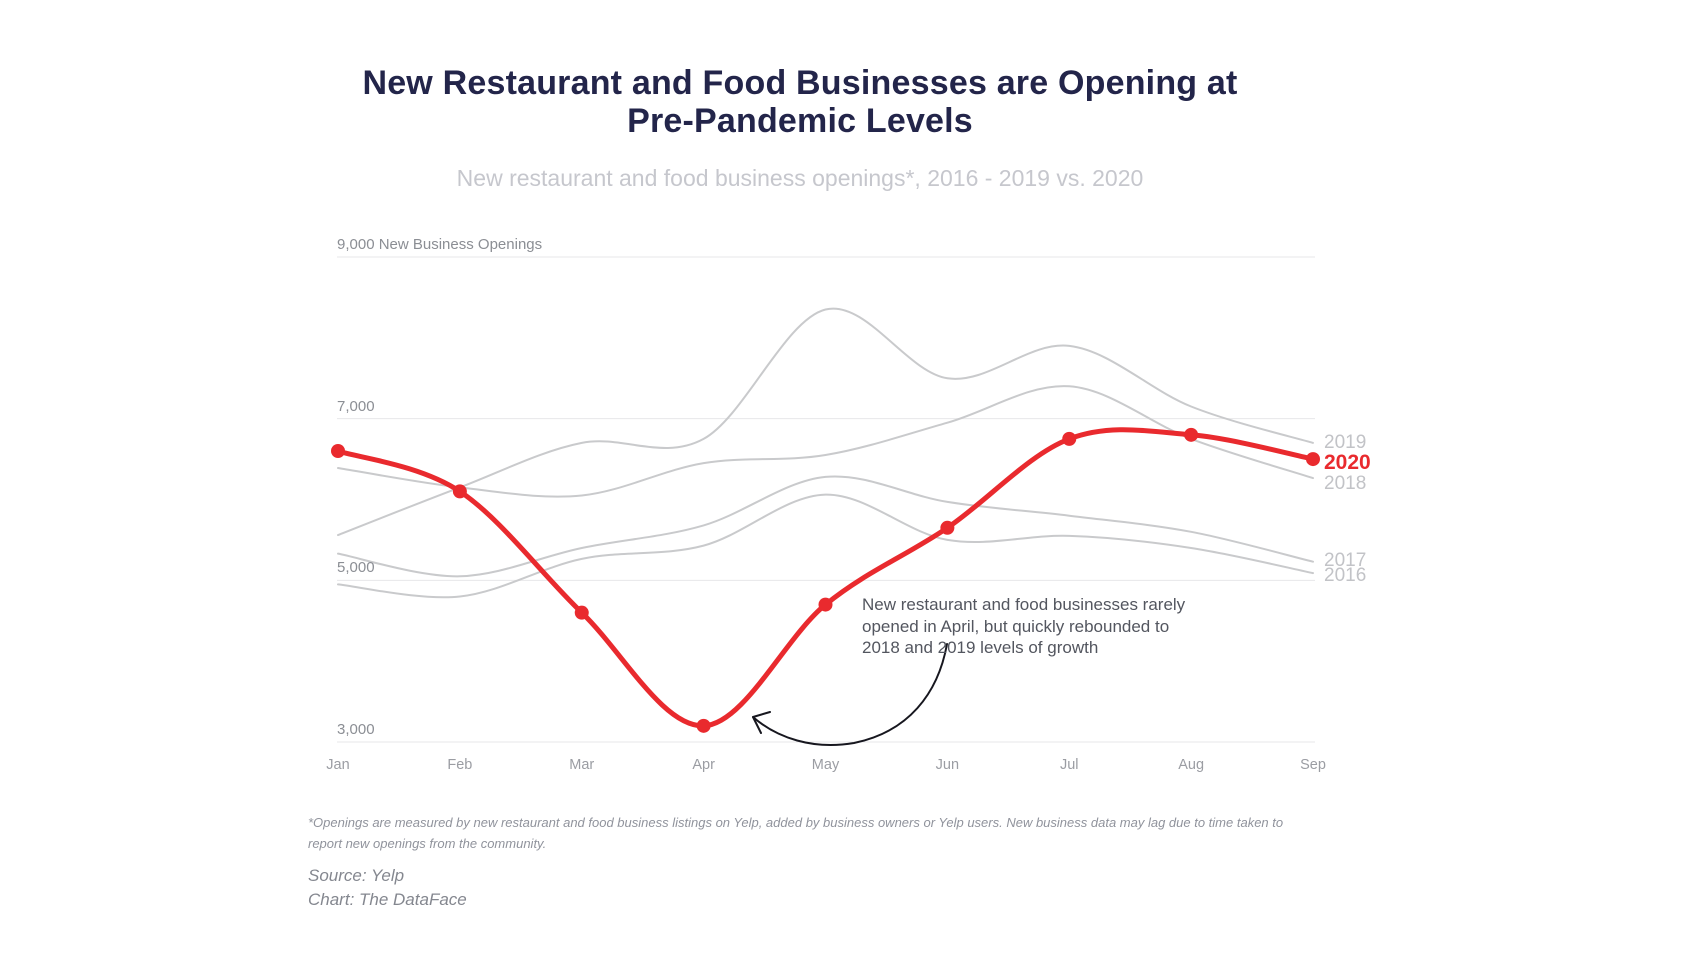 The height and width of the screenshot is (954, 1695). Describe the element at coordinates (703, 765) in the screenshot. I see `x-axis-tick-label: Apr` at that location.